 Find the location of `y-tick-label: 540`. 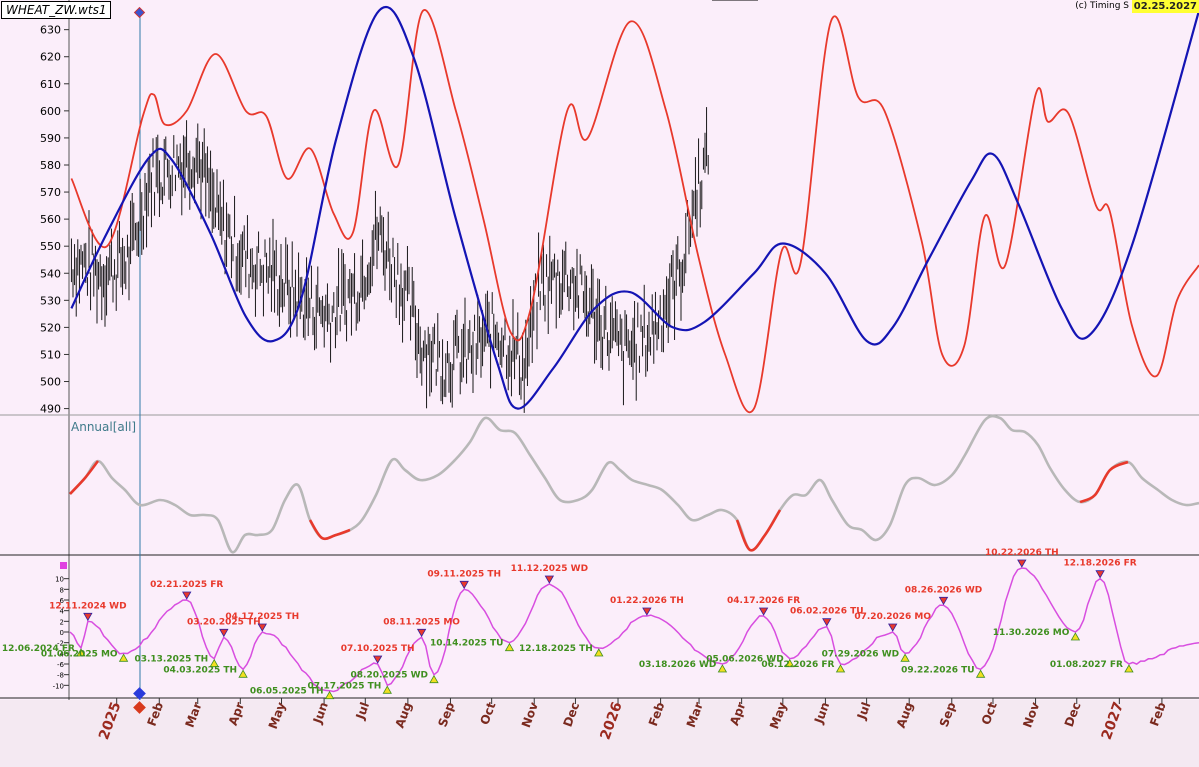

y-tick-label: 540 is located at coordinates (50, 273).